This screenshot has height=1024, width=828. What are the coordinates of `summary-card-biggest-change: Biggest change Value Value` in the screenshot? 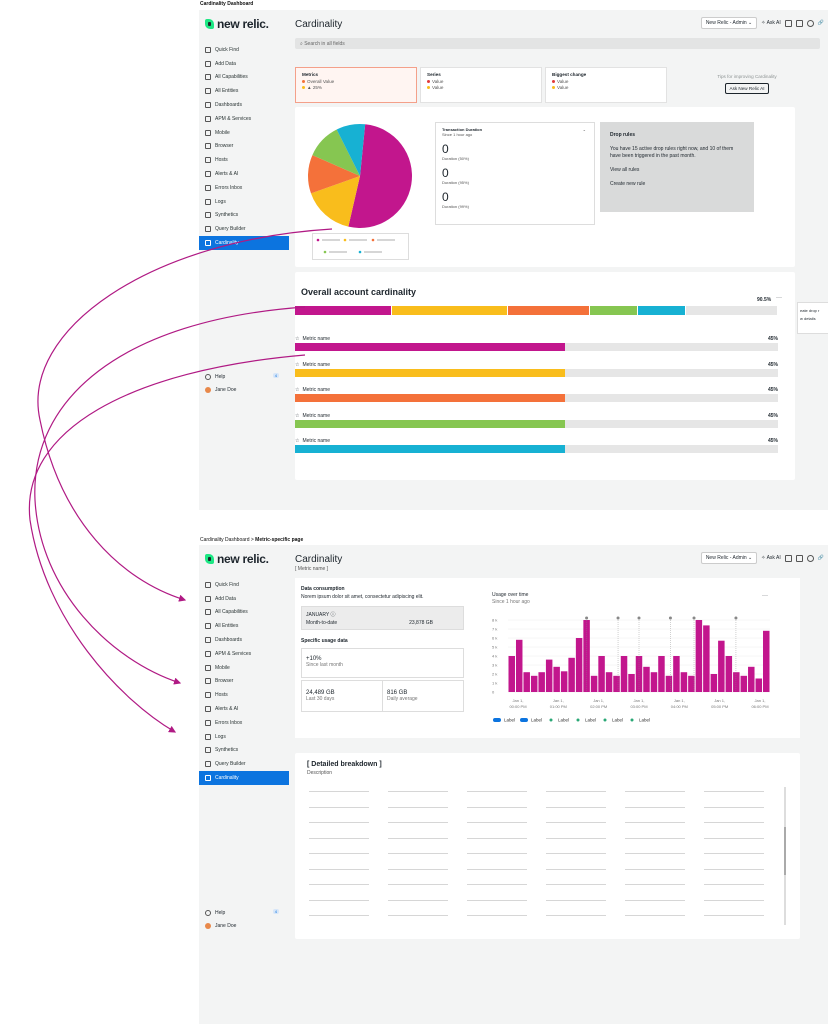 It's located at (606, 85).